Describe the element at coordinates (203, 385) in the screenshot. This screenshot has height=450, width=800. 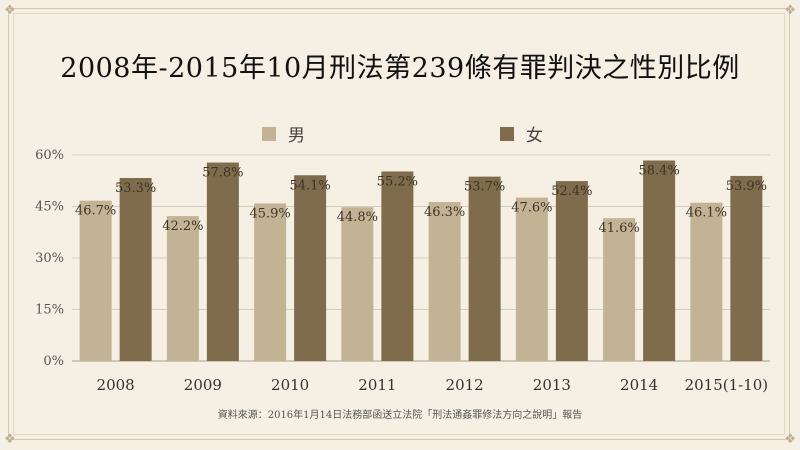
I see `x-tick-label: 2009` at that location.